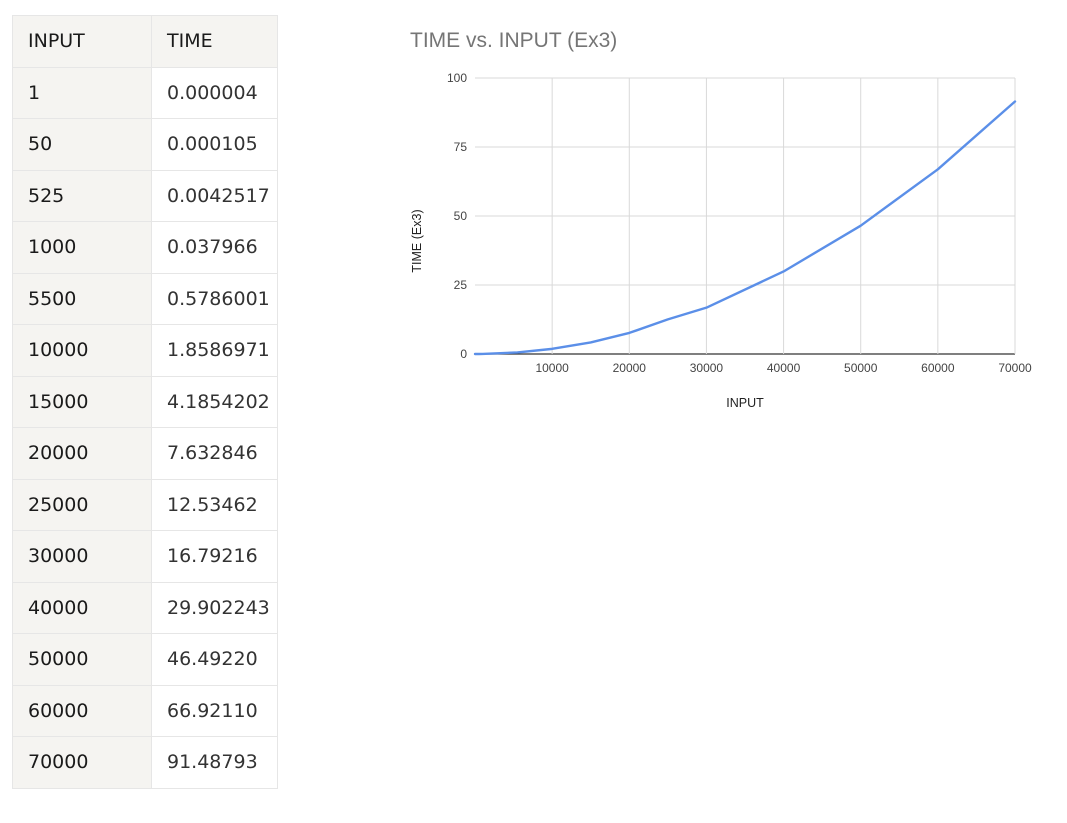 Image resolution: width=1067 pixels, height=823 pixels. Describe the element at coordinates (214, 401) in the screenshot. I see `cell-time: 4.1854202` at that location.